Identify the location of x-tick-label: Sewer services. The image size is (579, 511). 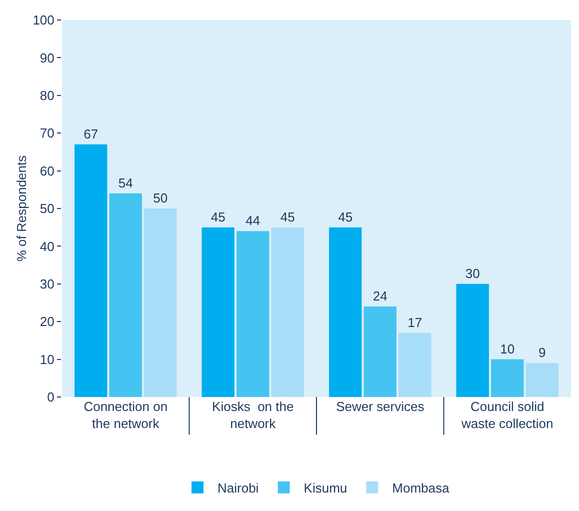
(380, 406).